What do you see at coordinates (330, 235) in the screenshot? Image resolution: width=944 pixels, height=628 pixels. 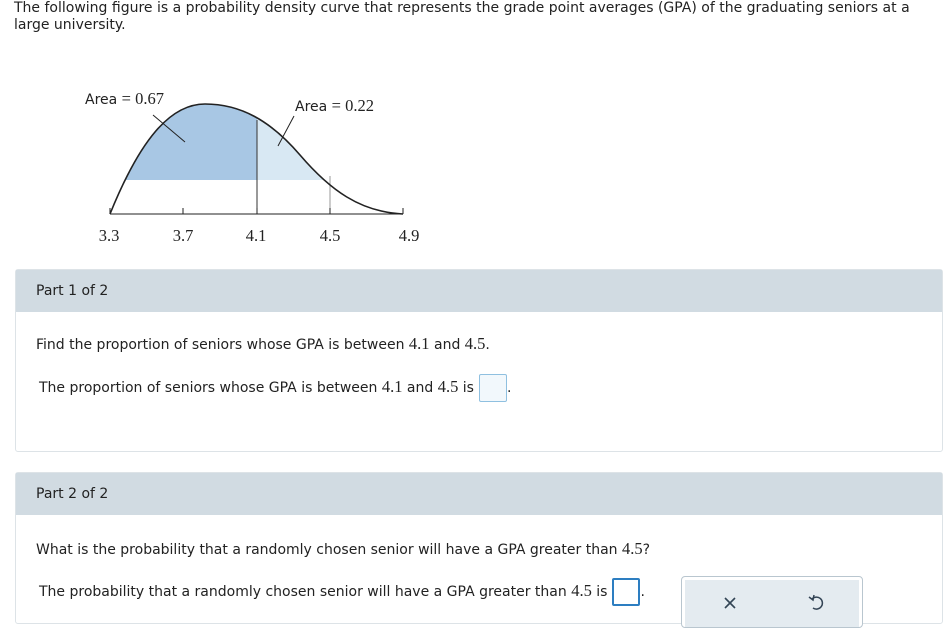 I see `tick-label: 4.5` at bounding box center [330, 235].